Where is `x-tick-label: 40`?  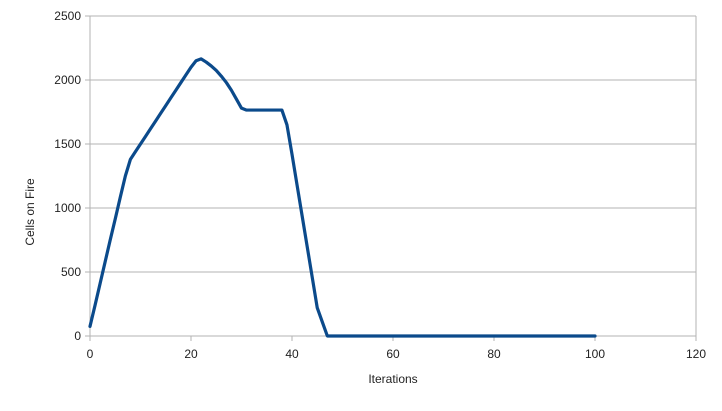 x-tick-label: 40 is located at coordinates (292, 354).